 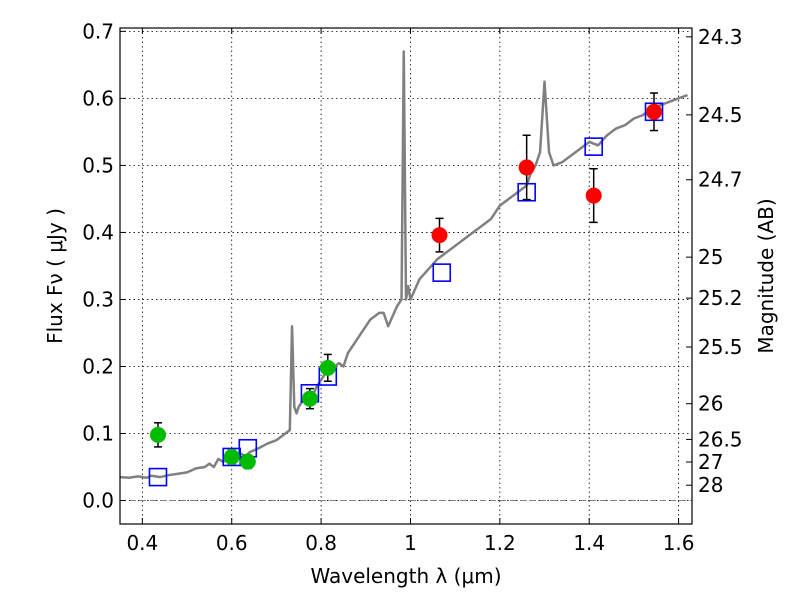 What do you see at coordinates (98, 232) in the screenshot?
I see `y-tick-label: 0.4` at bounding box center [98, 232].